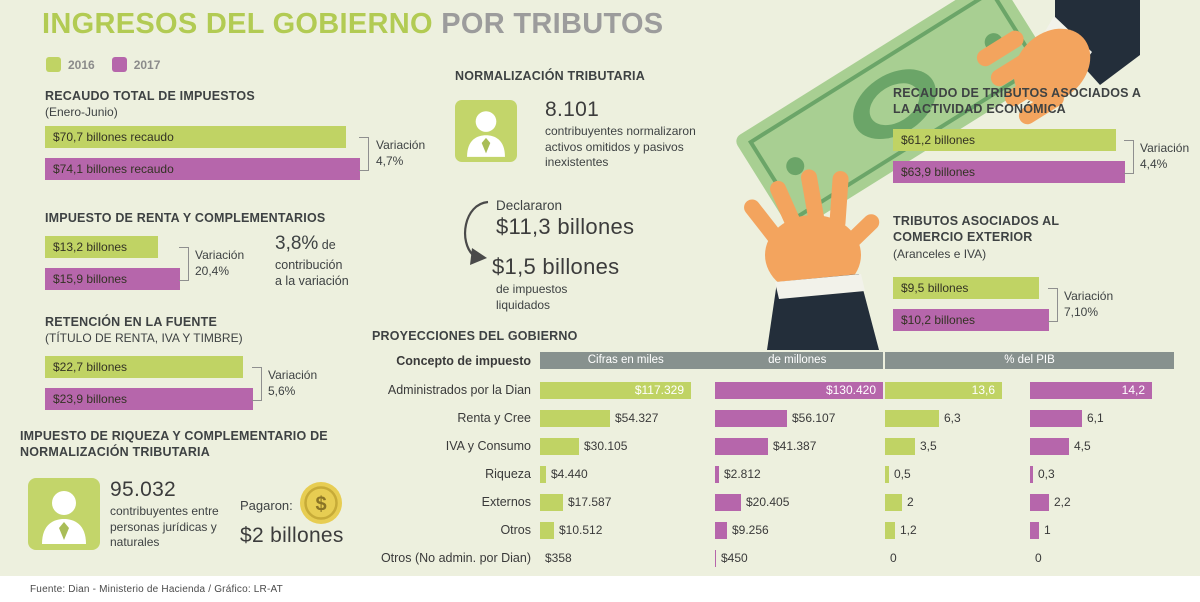 The height and width of the screenshot is (602, 1200). What do you see at coordinates (494, 418) in the screenshot?
I see `row-label: Renta y Cree` at bounding box center [494, 418].